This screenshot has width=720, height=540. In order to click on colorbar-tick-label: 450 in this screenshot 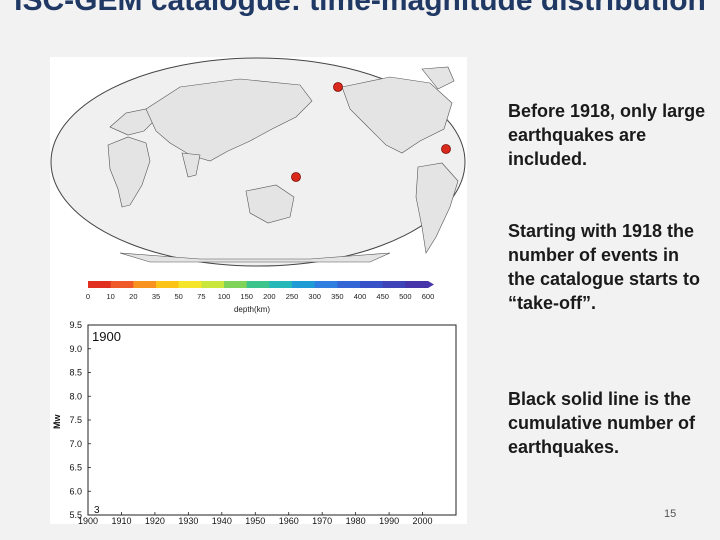, I will do `click(382, 296)`.